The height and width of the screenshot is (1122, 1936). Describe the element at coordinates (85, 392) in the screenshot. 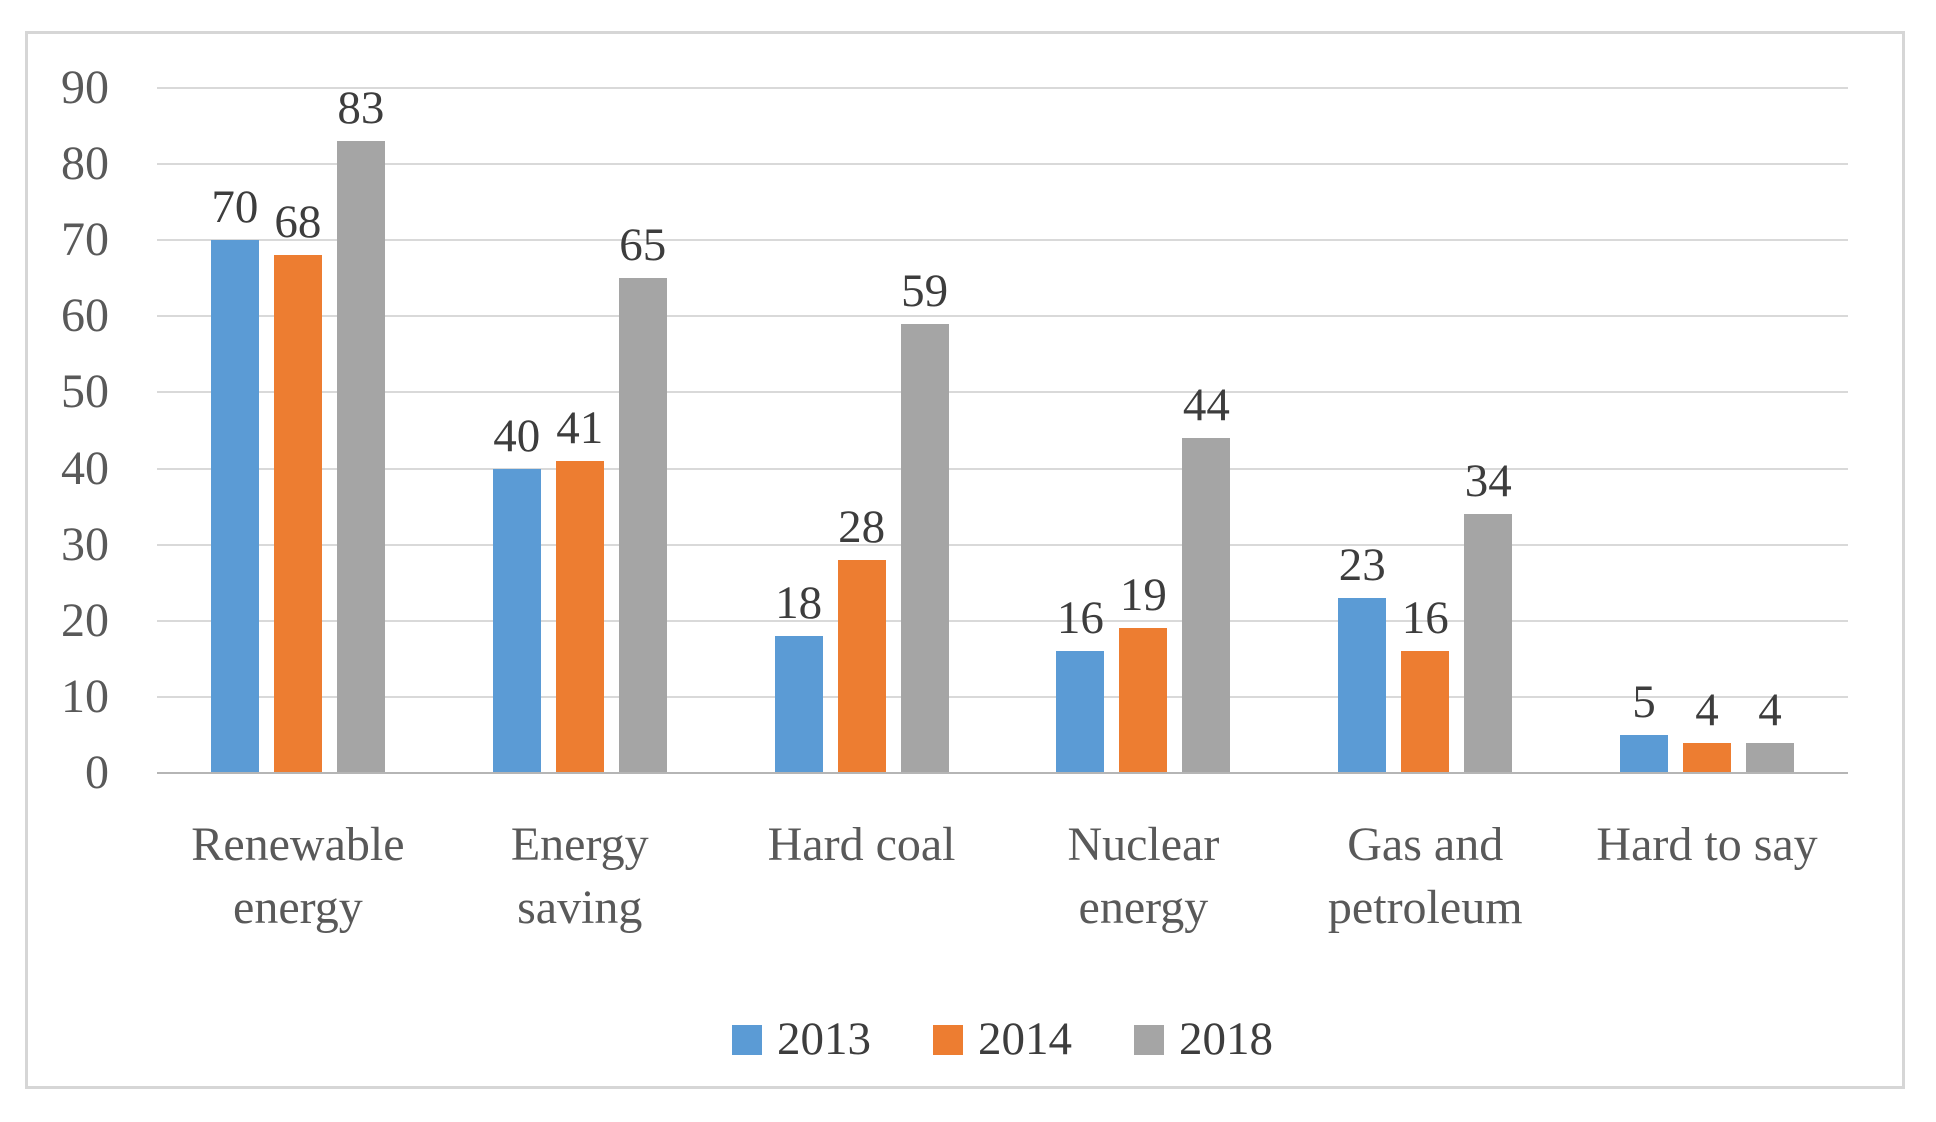

I see `y-tick-label-50: 50` at that location.